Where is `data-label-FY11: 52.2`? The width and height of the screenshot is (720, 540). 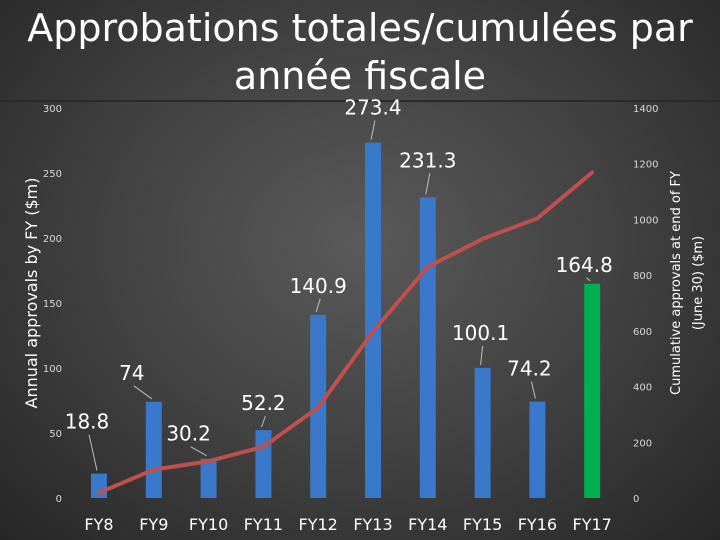
data-label-FY11: 52.2 is located at coordinates (263, 403).